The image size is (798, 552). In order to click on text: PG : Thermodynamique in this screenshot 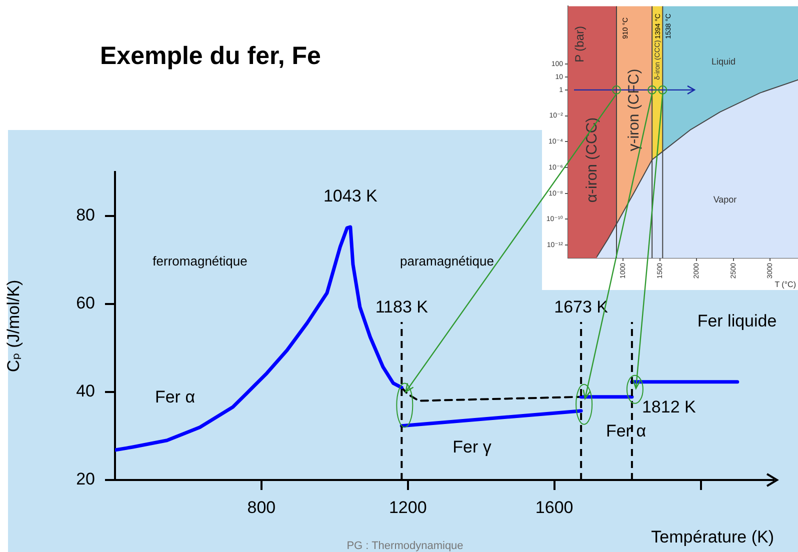, I will do `click(405, 546)`.